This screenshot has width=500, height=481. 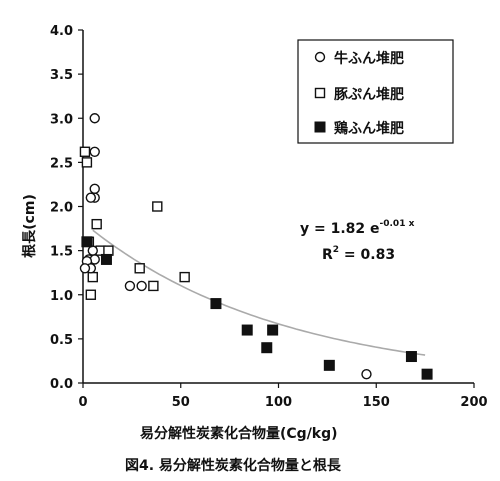 I want to click on legend-label: 鶏ふん堆肥, so click(x=369, y=128).